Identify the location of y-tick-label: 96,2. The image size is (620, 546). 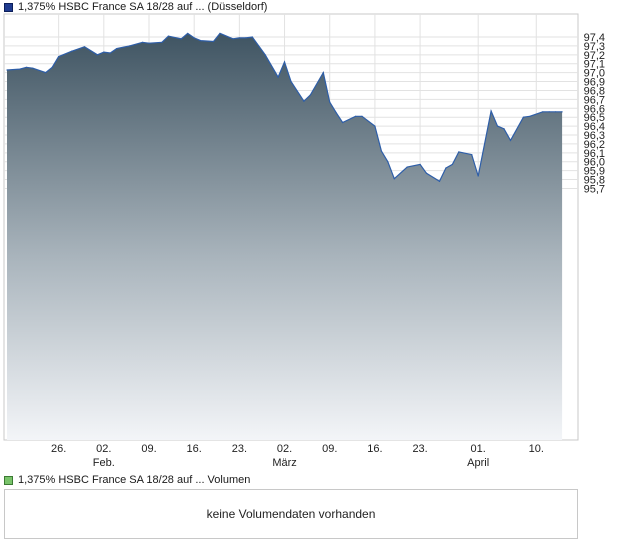
(594, 145).